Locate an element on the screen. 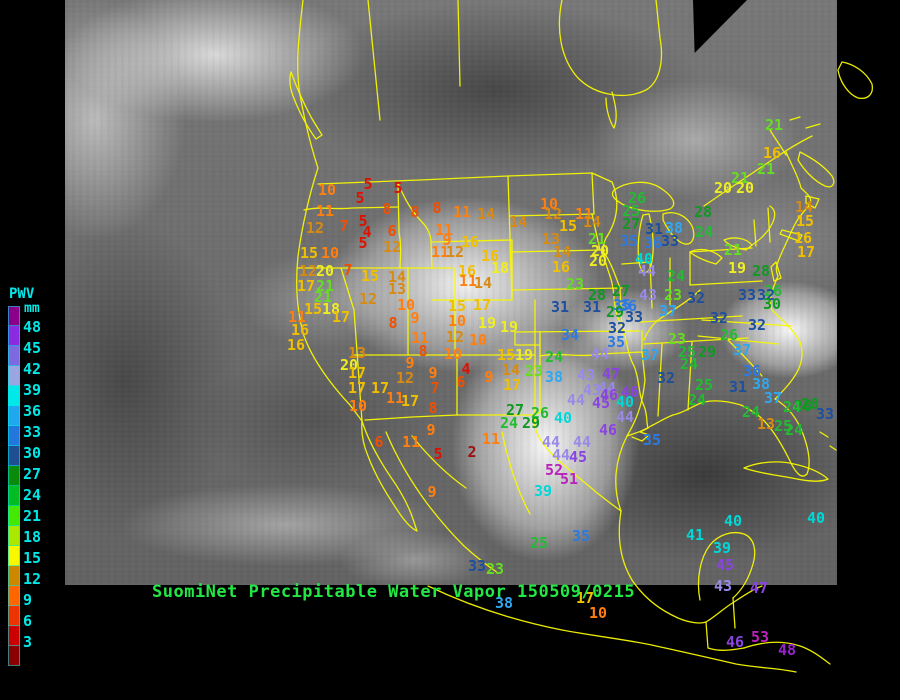 The width and height of the screenshot is (900, 700). station-pwv-value: 41 is located at coordinates (695, 535).